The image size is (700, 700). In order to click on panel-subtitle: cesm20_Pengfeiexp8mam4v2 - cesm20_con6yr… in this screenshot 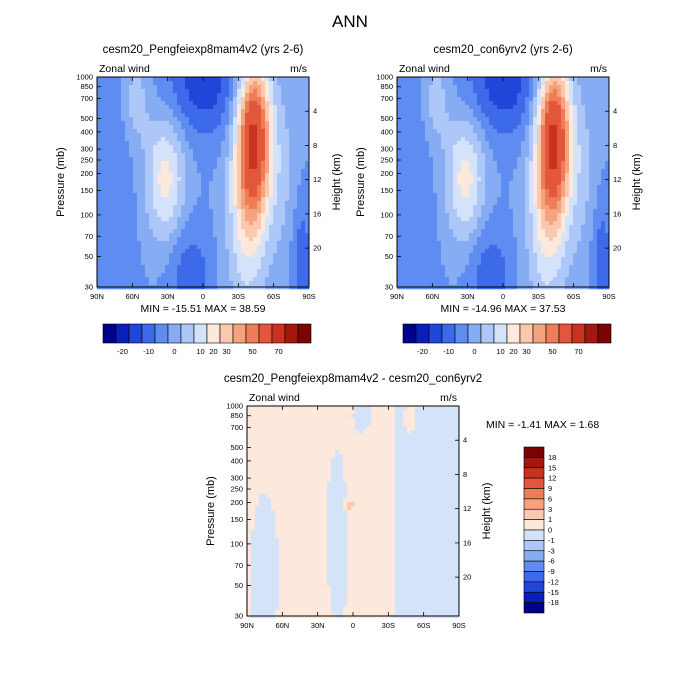, I will do `click(353, 379)`.